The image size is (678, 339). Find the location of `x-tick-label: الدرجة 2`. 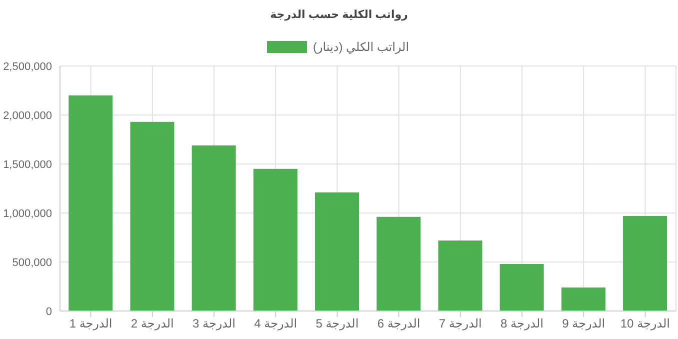

x-tick-label: الدرجة 2 is located at coordinates (152, 323).